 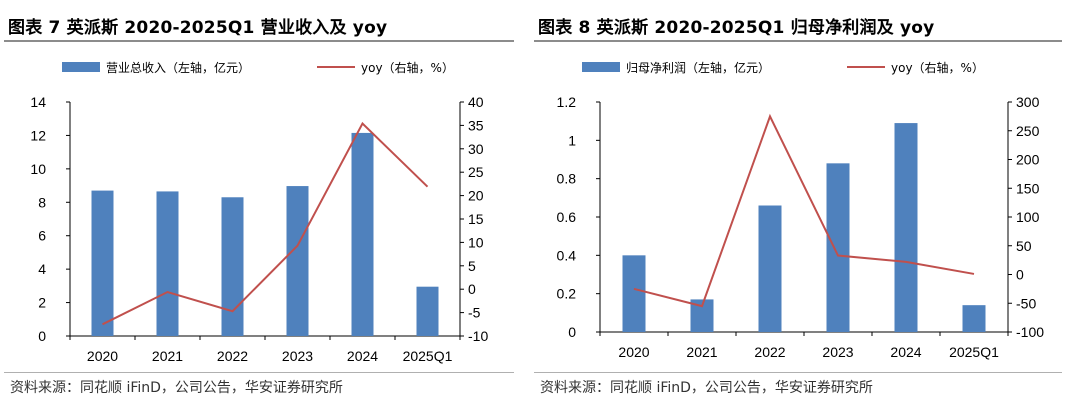 I want to click on legend-item-bar: 营业总收入（左轴，亿元）, so click(x=156, y=67).